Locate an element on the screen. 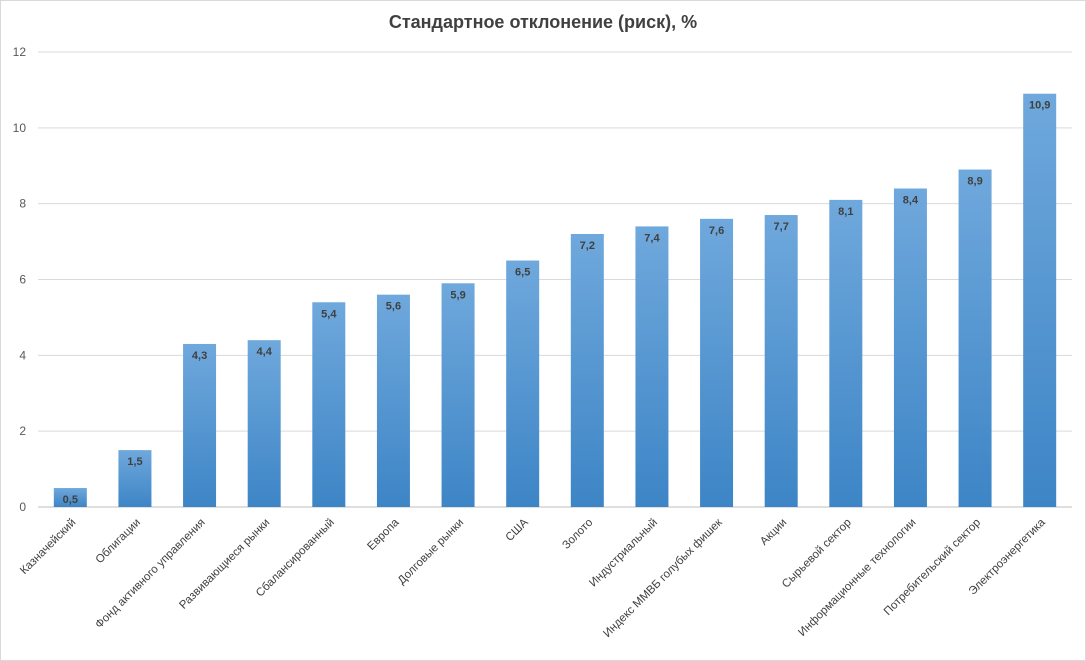  data-label: 5,9 is located at coordinates (457, 295).